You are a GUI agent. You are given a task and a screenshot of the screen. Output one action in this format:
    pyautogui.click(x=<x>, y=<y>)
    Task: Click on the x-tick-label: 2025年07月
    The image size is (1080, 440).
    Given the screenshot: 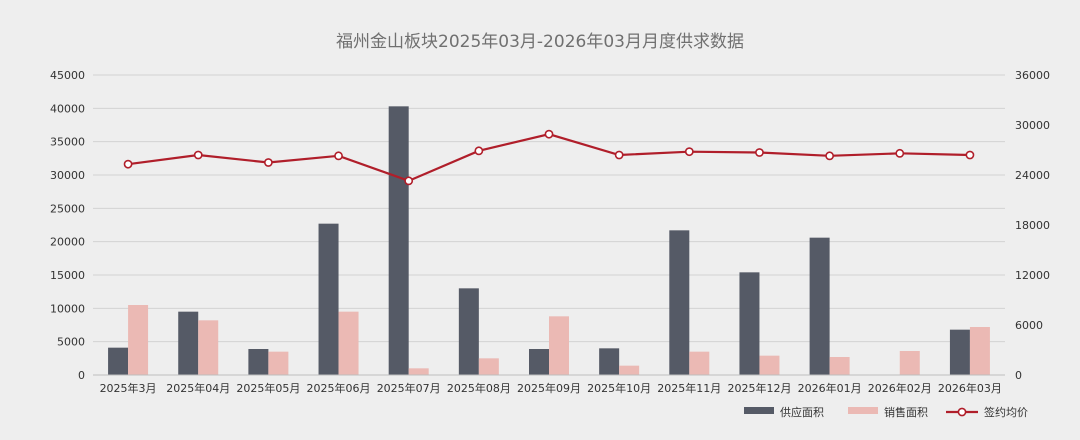 What is the action you would take?
    pyautogui.click(x=409, y=388)
    